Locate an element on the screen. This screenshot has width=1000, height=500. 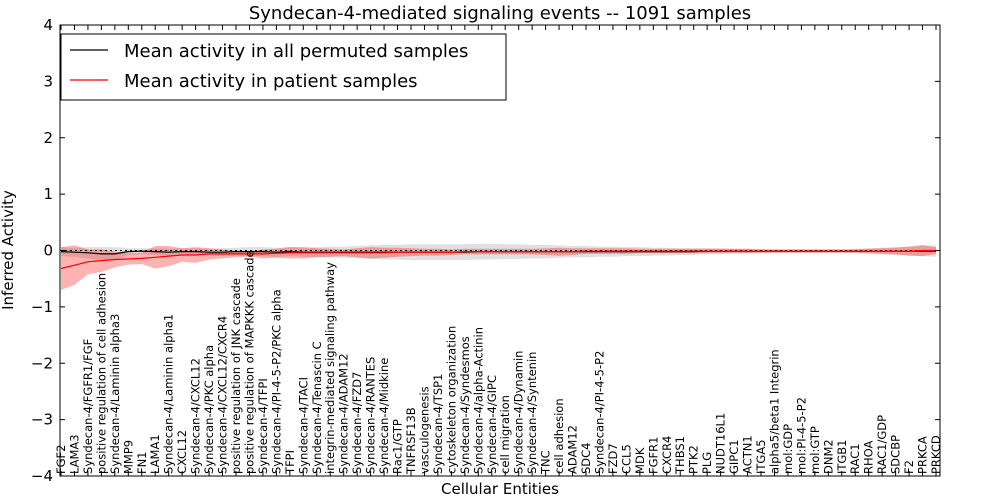
x-tick-label: Syndecan-4/TACI is located at coordinates (303, 425).